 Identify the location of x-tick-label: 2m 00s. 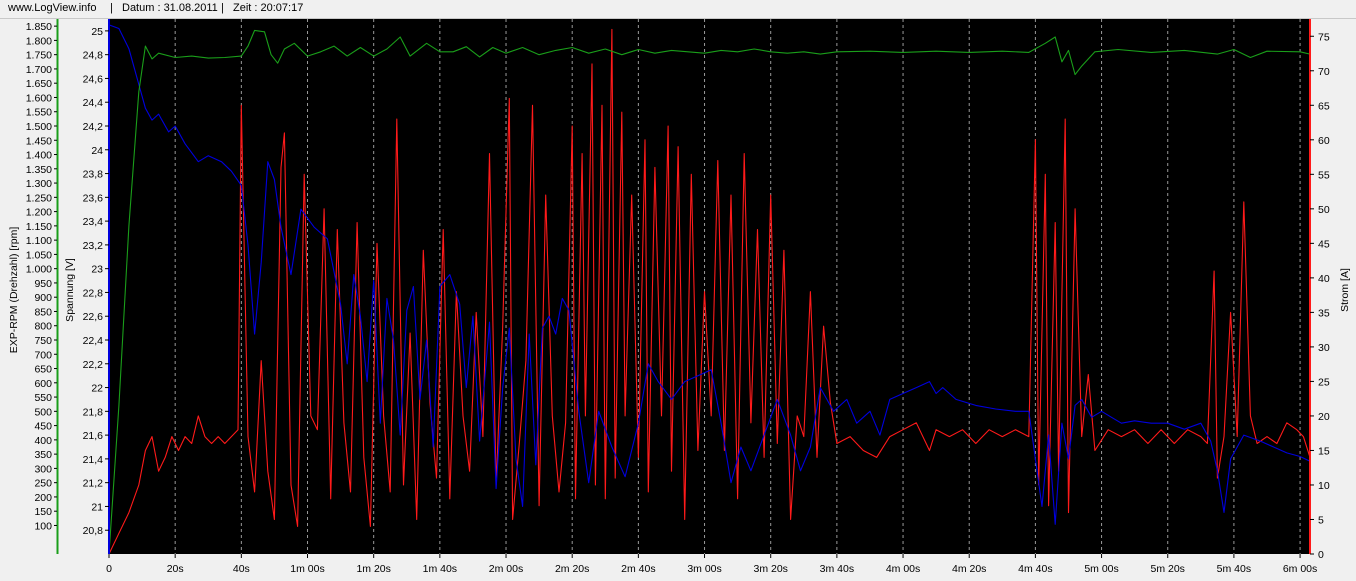
(506, 569).